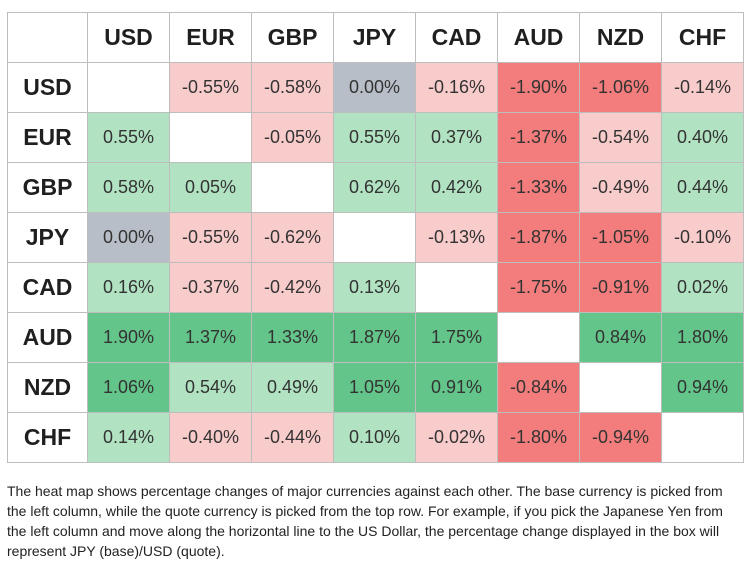 This screenshot has width=752, height=572. What do you see at coordinates (538, 137) in the screenshot?
I see `heatmap-cell-eur-aud: -1.37%` at bounding box center [538, 137].